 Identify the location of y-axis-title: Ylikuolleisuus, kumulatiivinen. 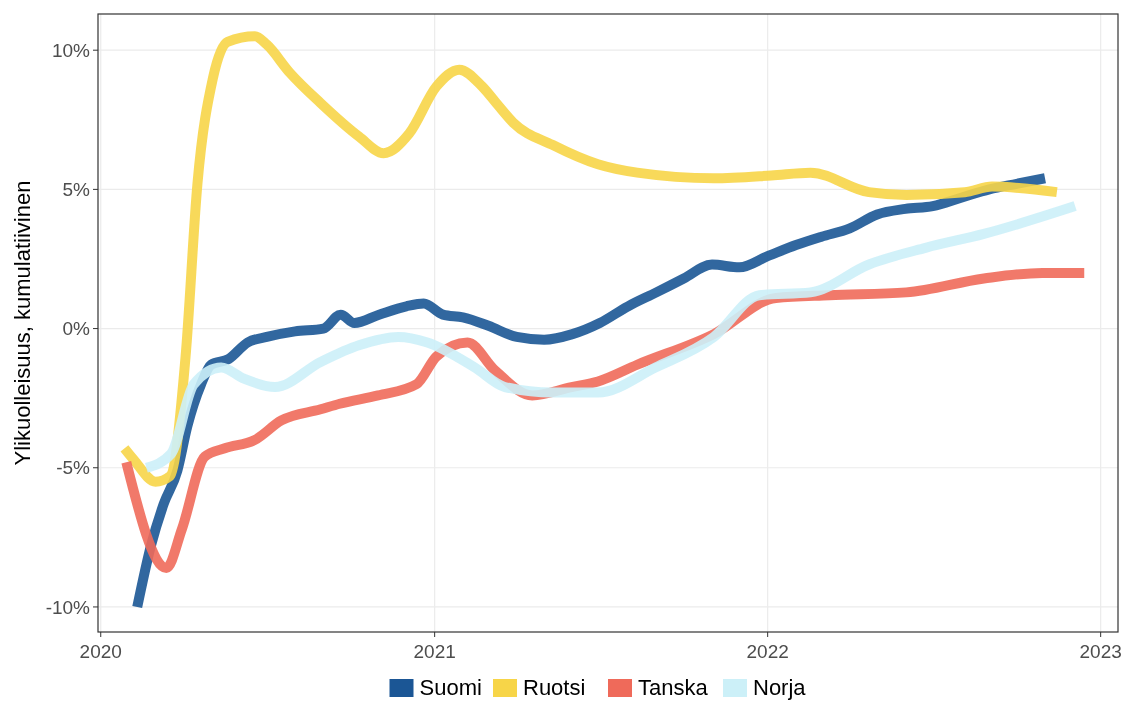
(22, 323).